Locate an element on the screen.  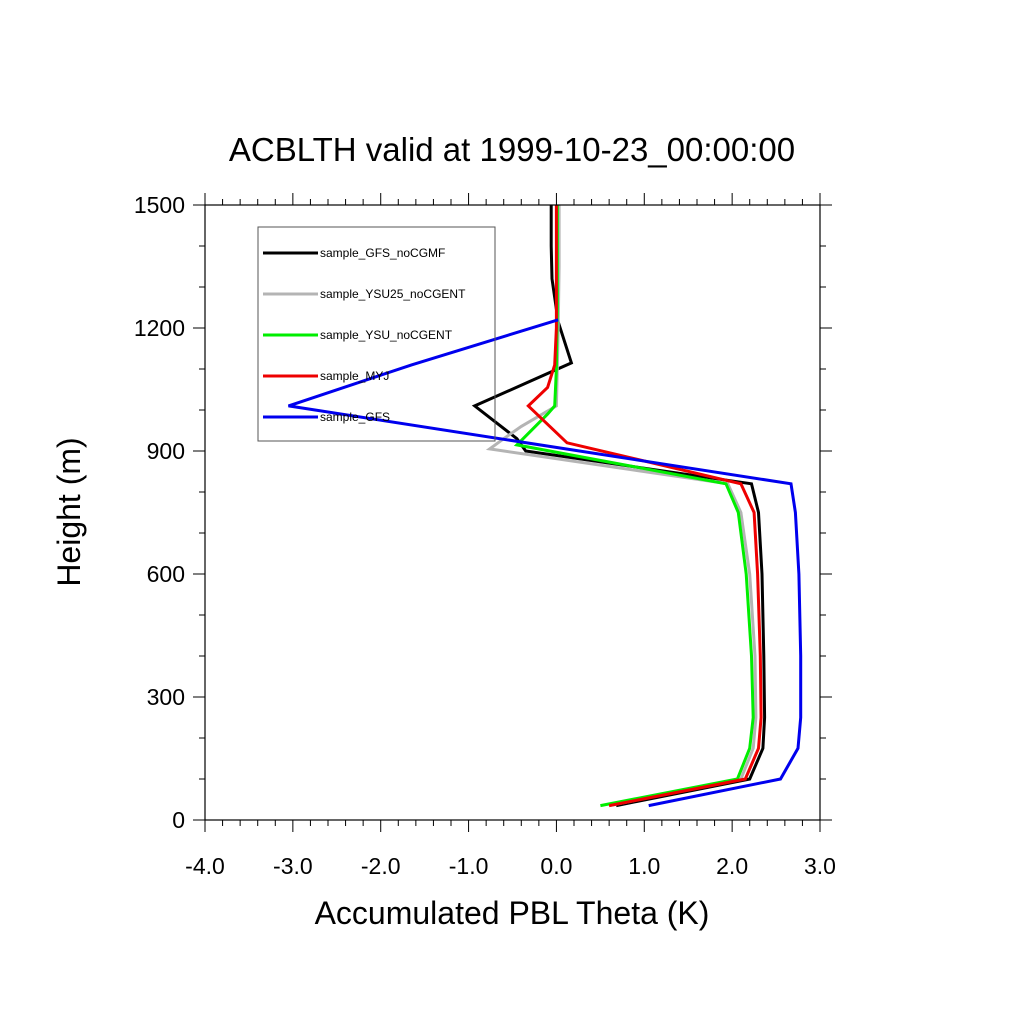
y-tick-label: 300 is located at coordinates (166, 697).